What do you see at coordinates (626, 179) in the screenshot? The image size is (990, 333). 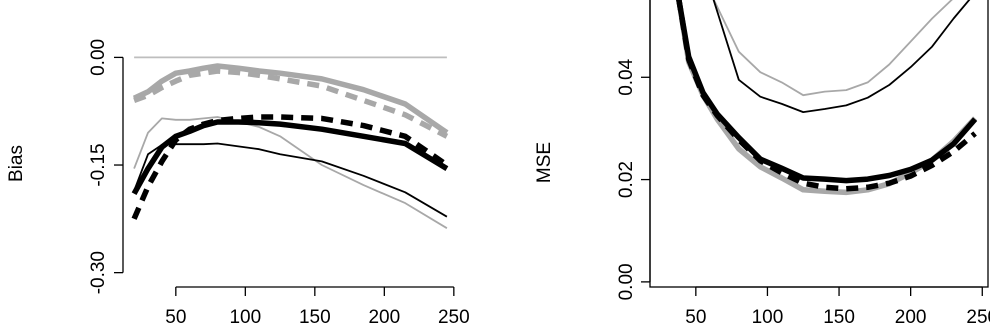 I see `y-tick-label: 0.02` at bounding box center [626, 179].